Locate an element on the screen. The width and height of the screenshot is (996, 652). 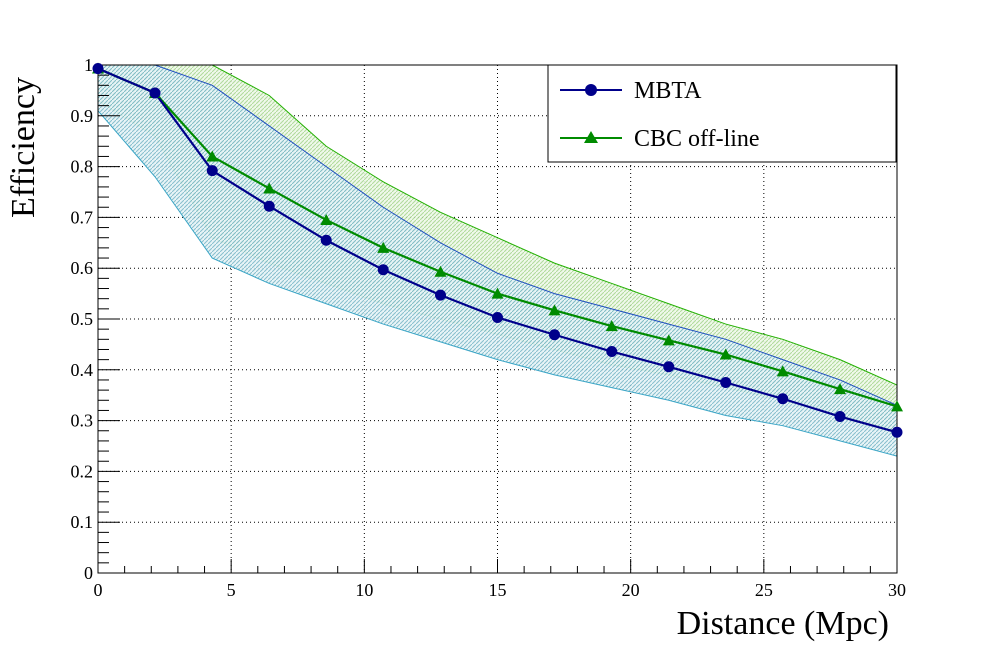
y-tick-label: 0.6 is located at coordinates (82, 268).